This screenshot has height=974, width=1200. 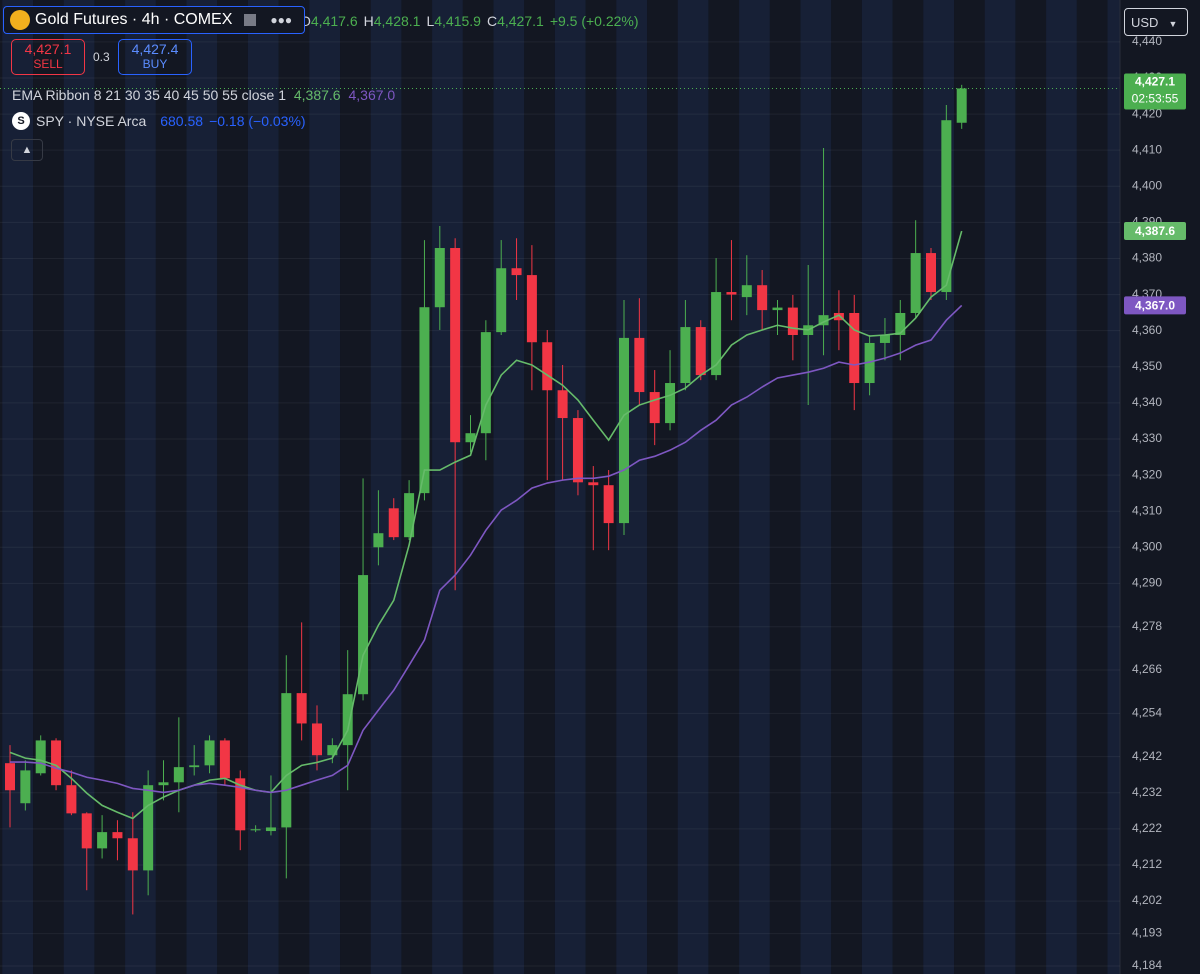 I want to click on last-price-badge, so click(x=1155, y=91).